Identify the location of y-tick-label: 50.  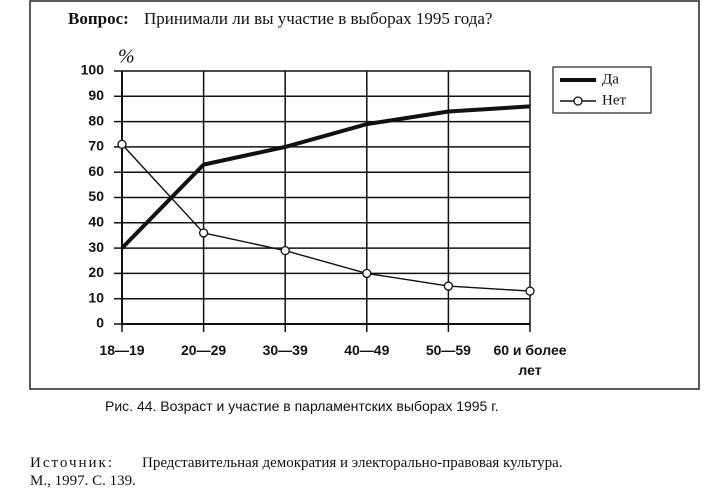
(96, 196).